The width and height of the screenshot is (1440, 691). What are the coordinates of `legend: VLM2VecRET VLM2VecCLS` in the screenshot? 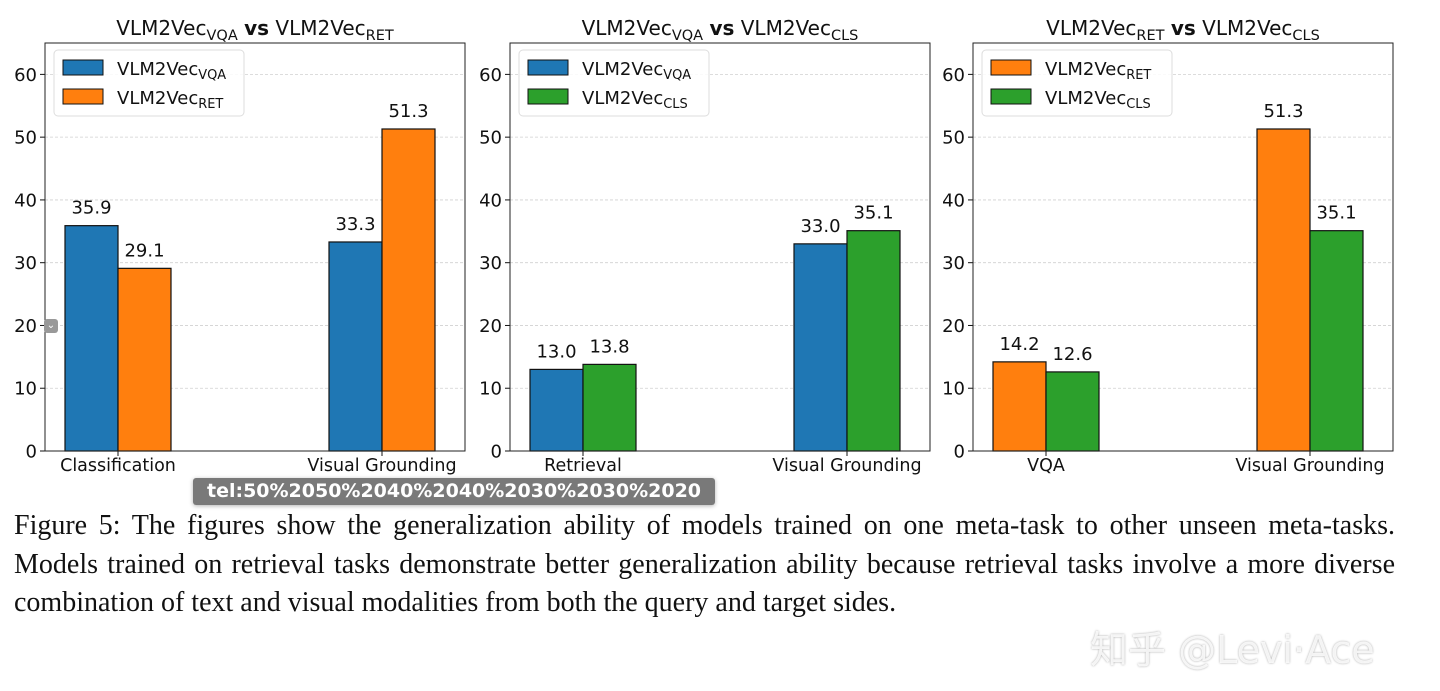 It's located at (1077, 83).